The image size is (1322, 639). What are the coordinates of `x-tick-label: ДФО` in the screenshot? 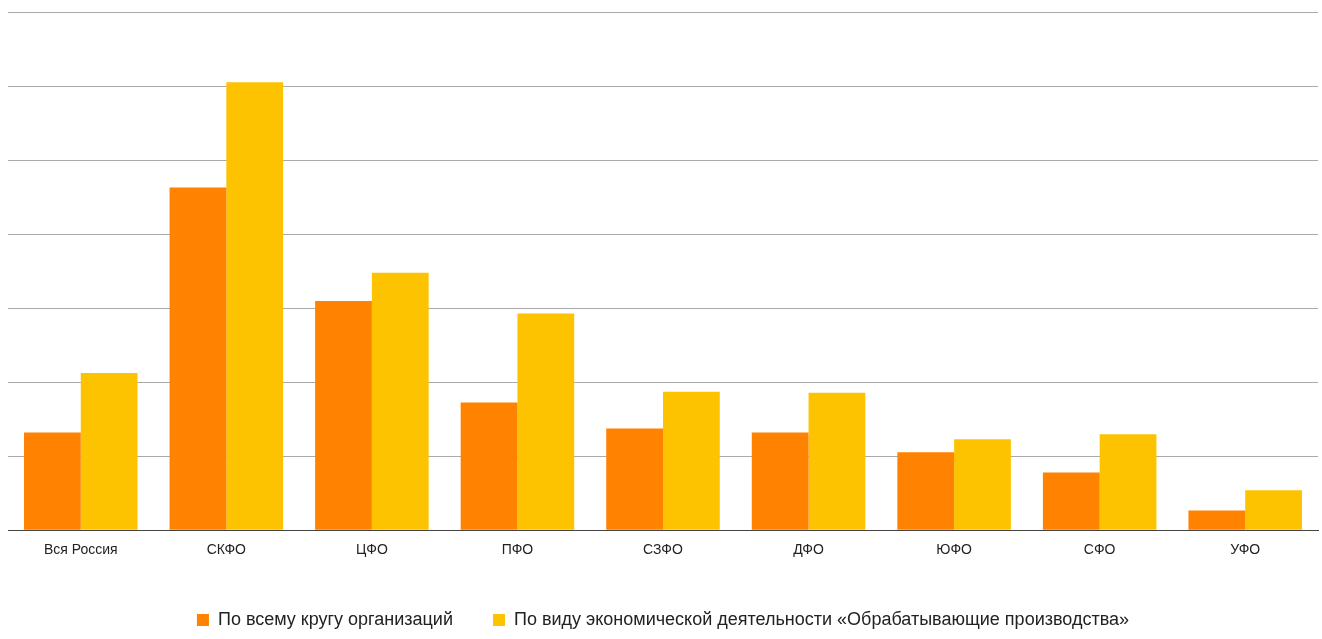 It's located at (809, 549).